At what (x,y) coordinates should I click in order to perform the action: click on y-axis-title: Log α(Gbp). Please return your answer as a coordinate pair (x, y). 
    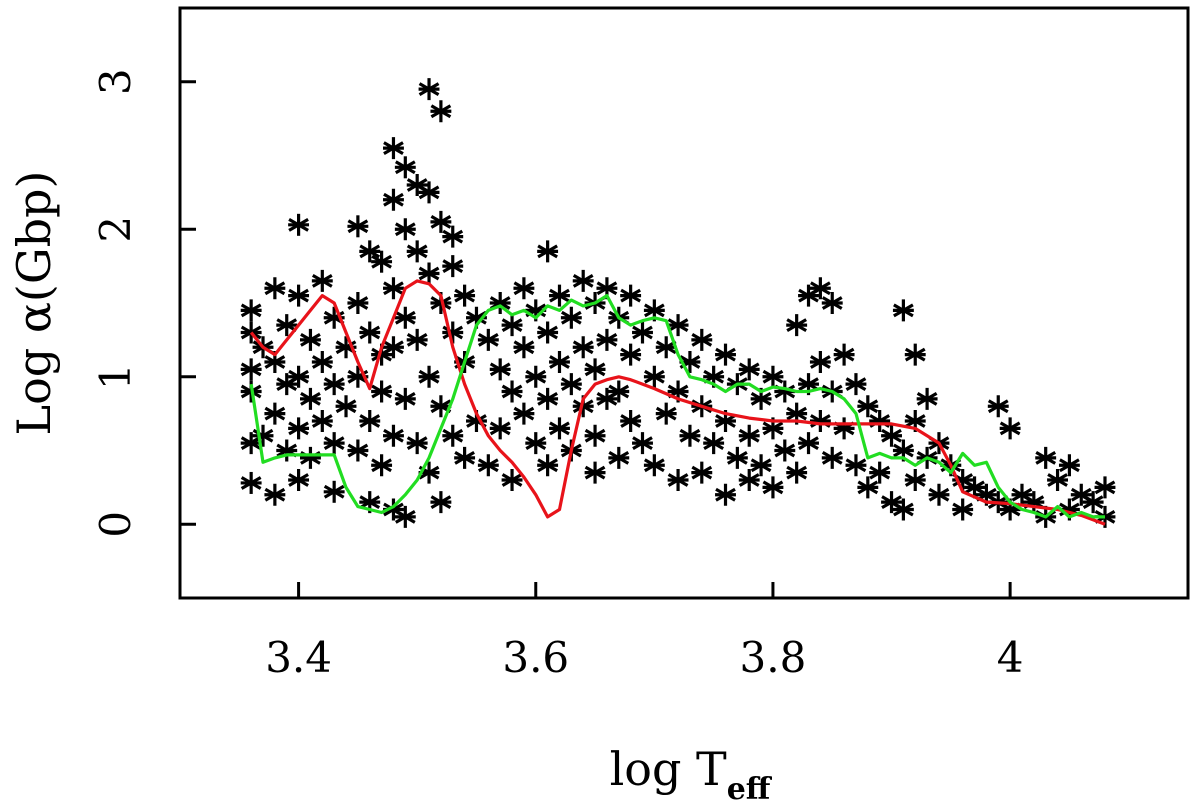
    Looking at the image, I should click on (34, 303).